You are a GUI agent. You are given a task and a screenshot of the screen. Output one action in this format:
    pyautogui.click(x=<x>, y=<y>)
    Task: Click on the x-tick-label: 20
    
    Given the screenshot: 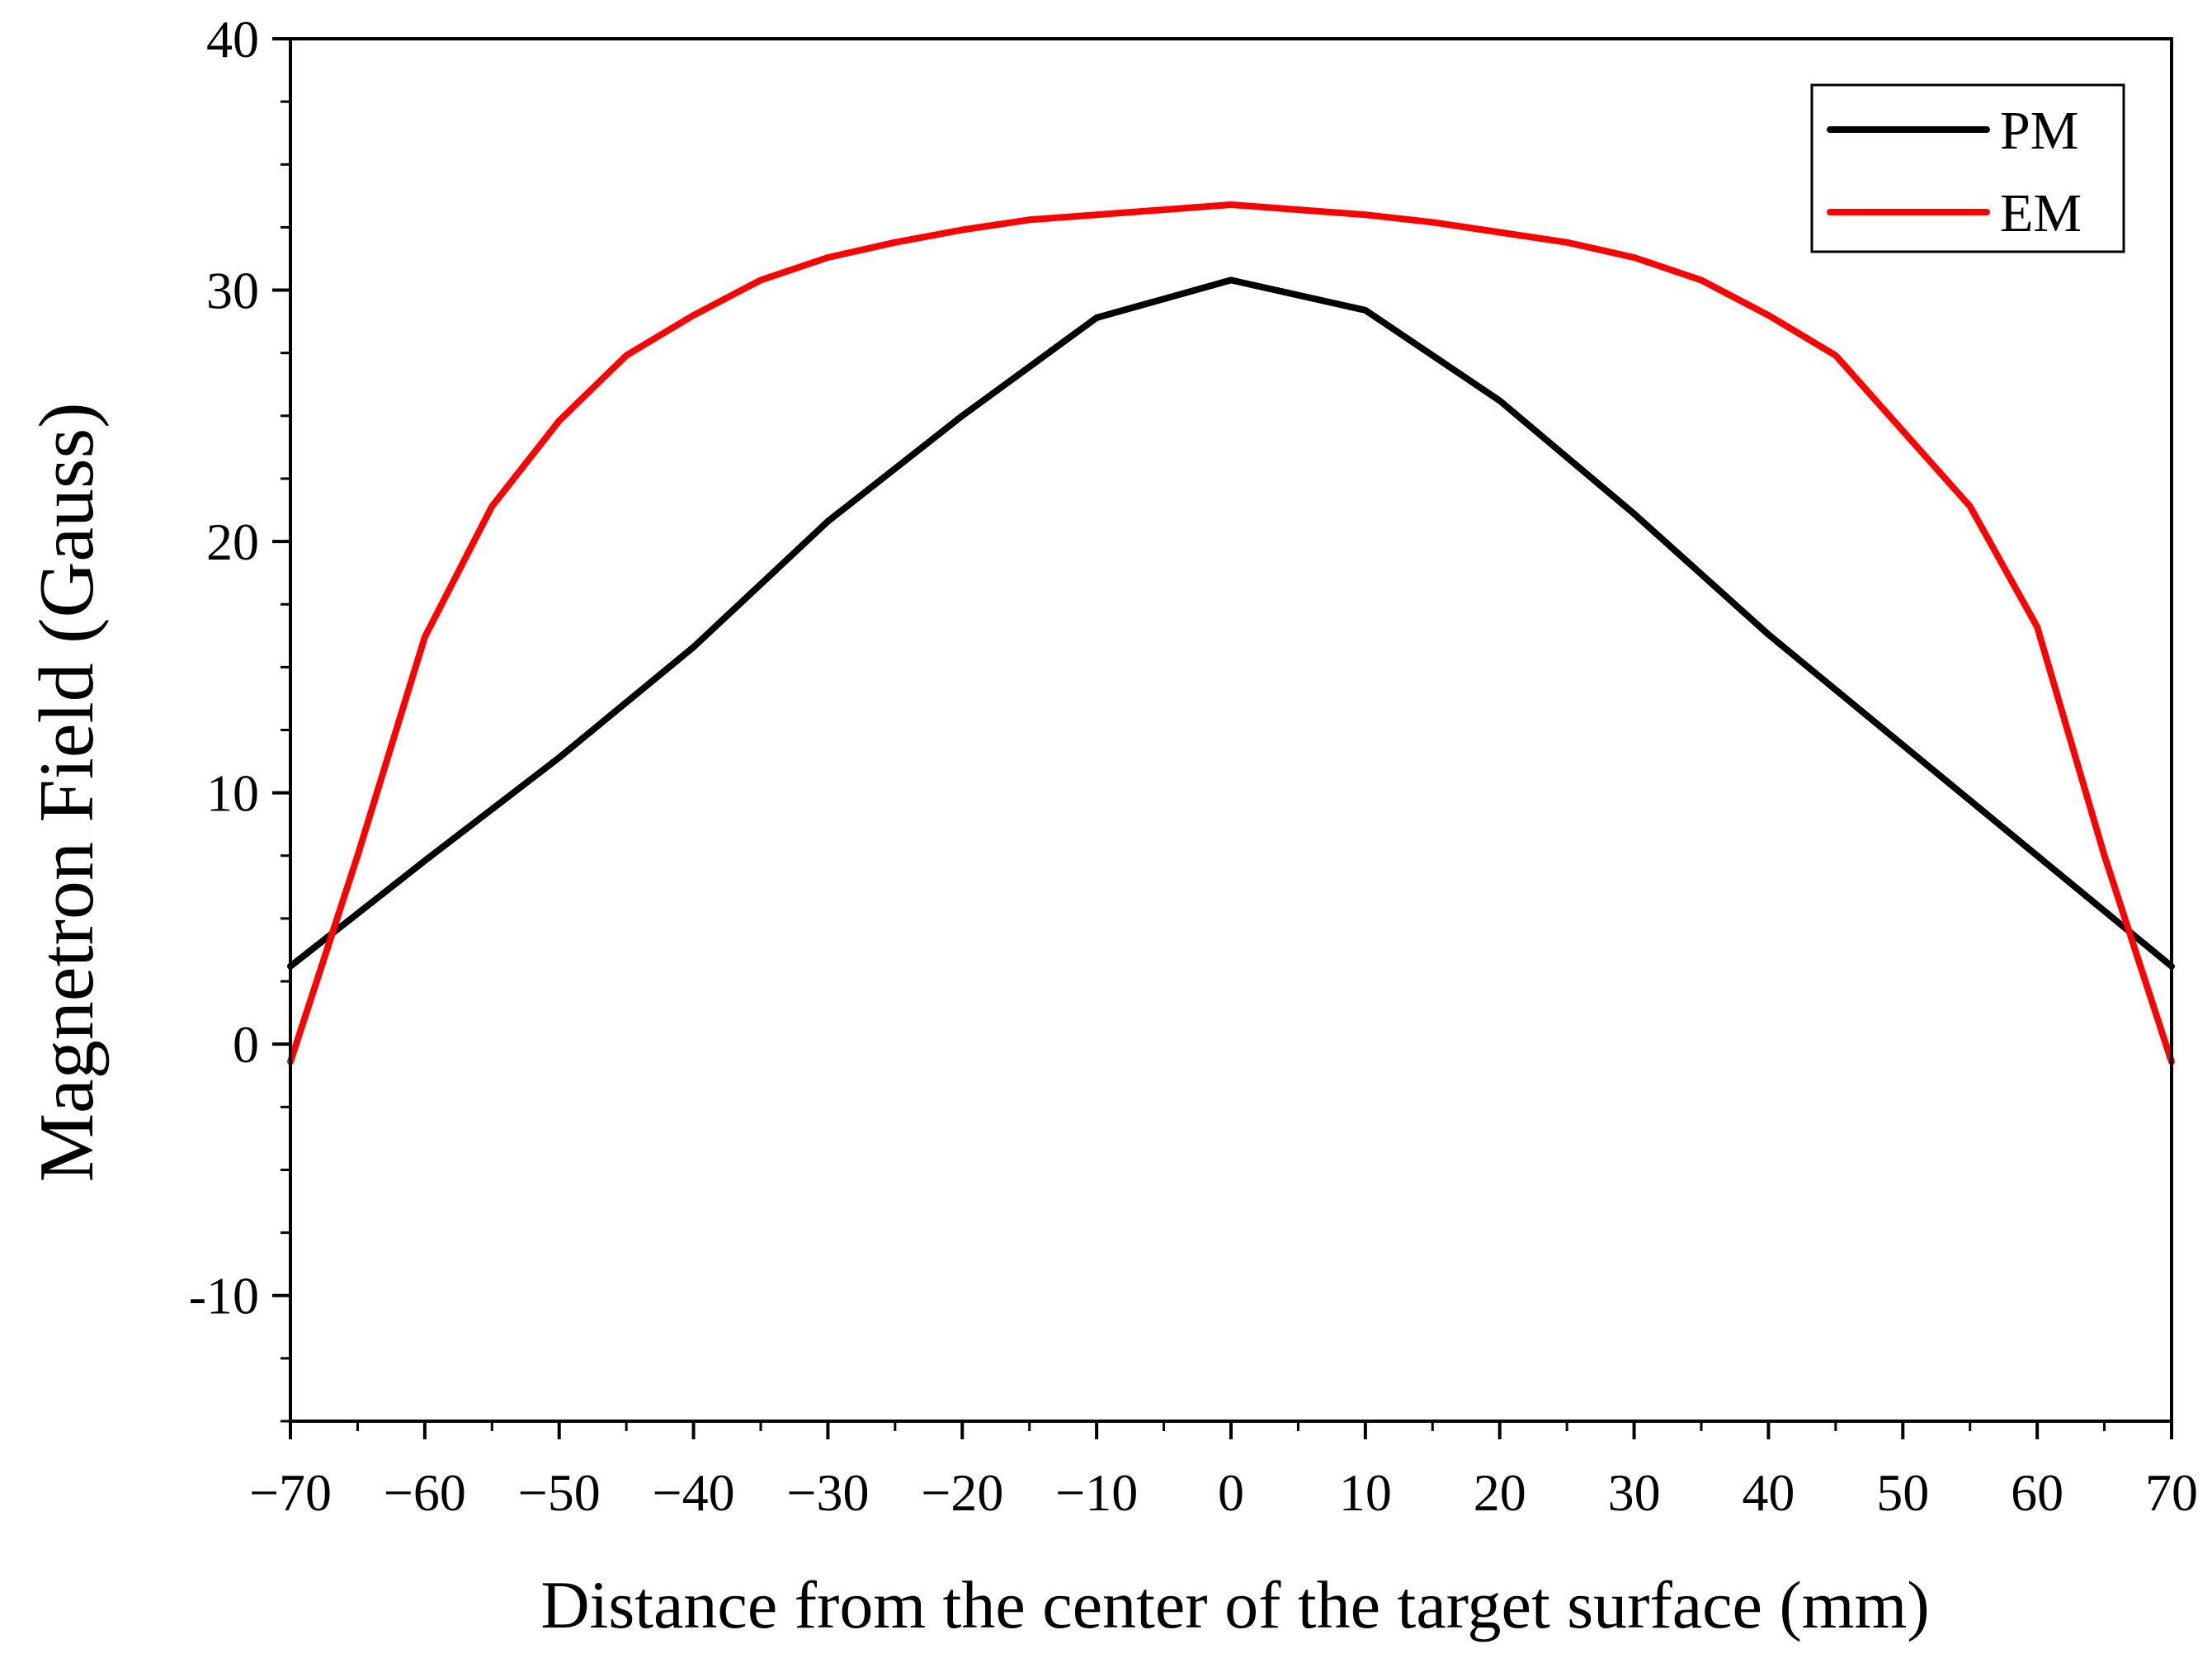 What is the action you would take?
    pyautogui.click(x=1500, y=1492)
    